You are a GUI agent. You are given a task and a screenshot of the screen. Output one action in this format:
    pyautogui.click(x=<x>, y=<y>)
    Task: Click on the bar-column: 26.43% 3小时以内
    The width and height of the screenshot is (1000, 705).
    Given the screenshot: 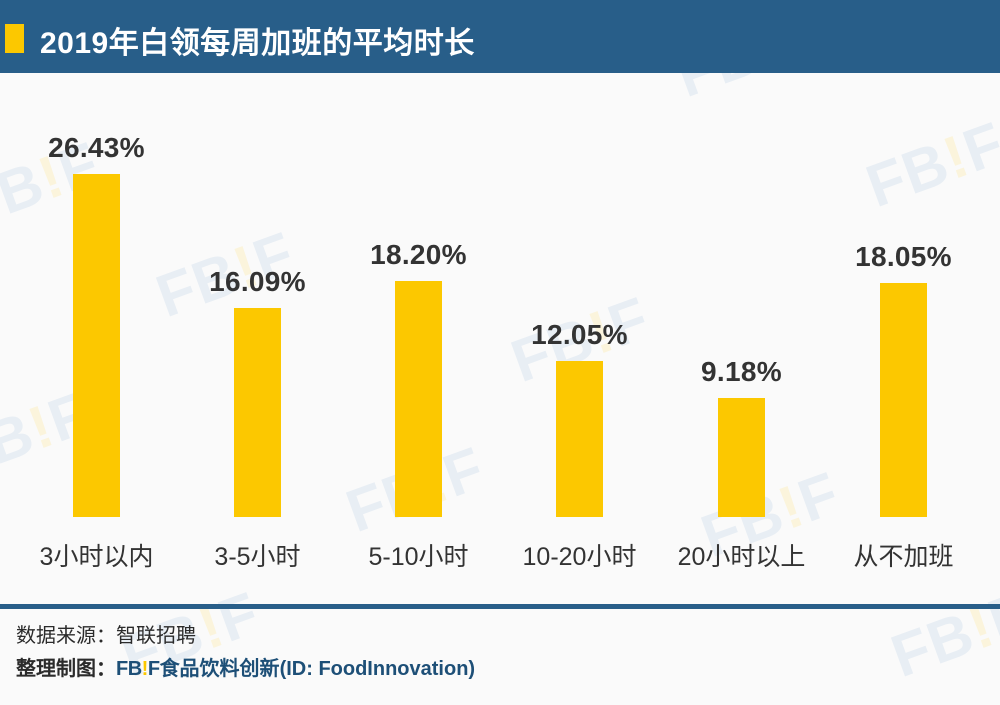 What is the action you would take?
    pyautogui.click(x=96, y=334)
    